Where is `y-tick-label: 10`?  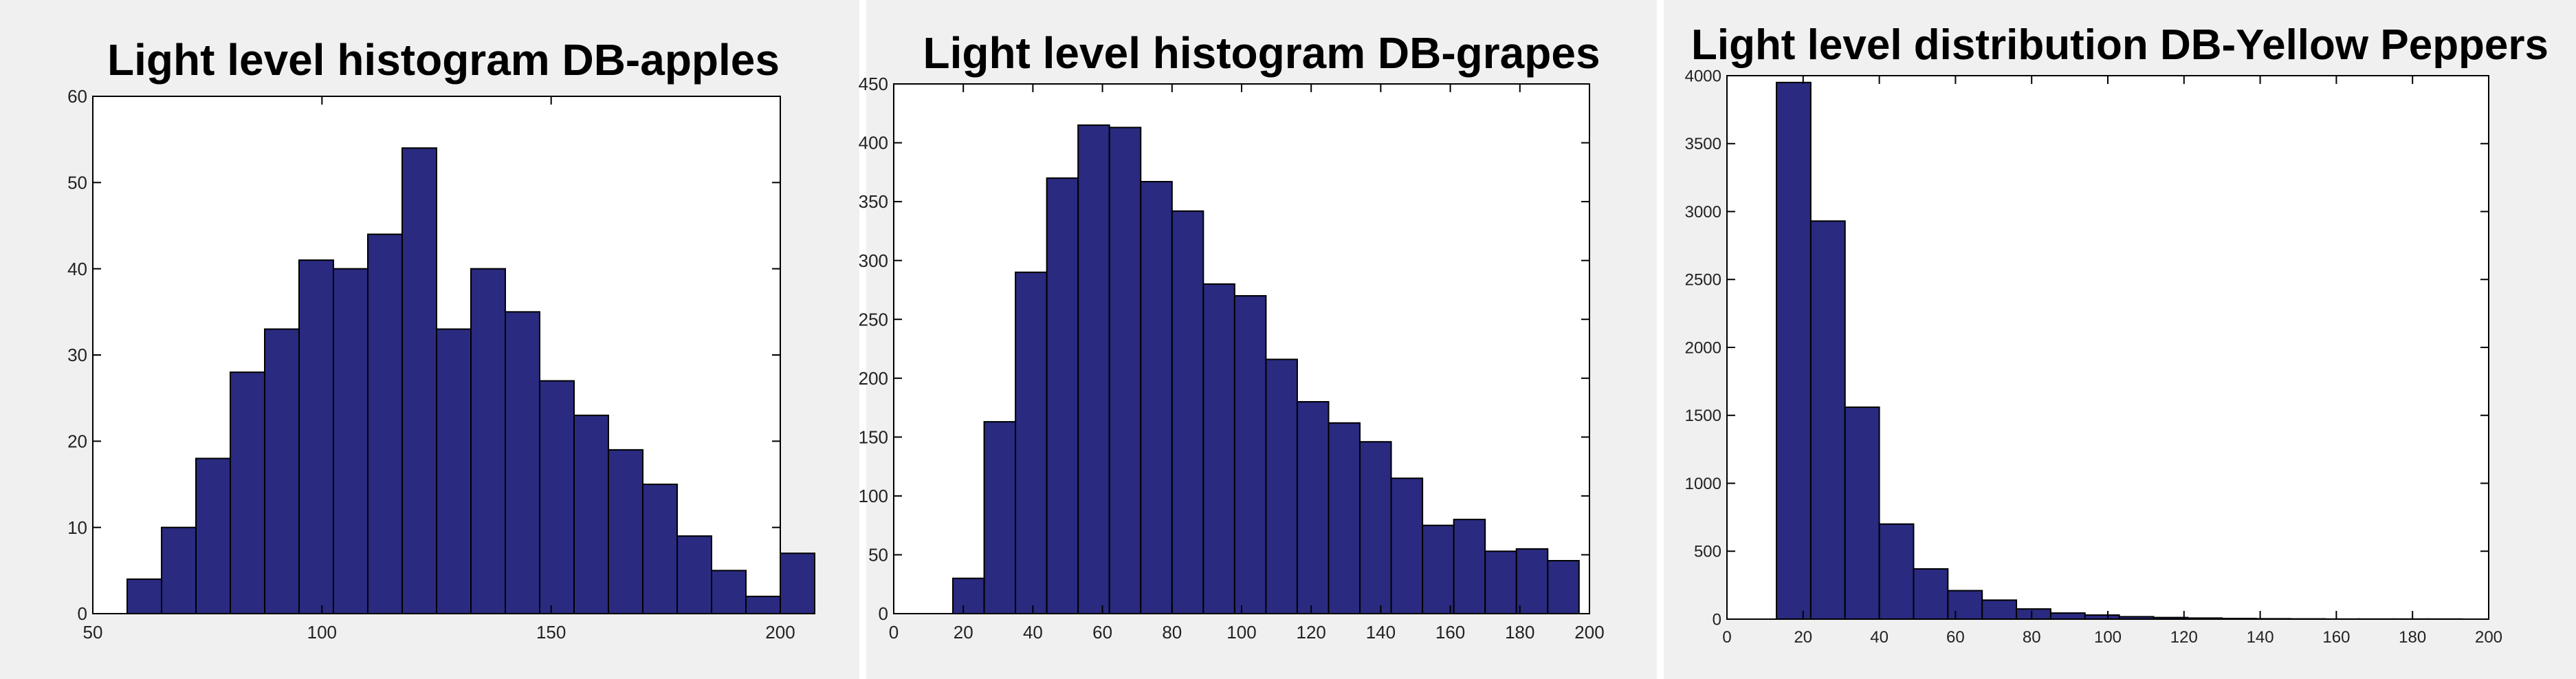 y-tick-label: 10 is located at coordinates (77, 527).